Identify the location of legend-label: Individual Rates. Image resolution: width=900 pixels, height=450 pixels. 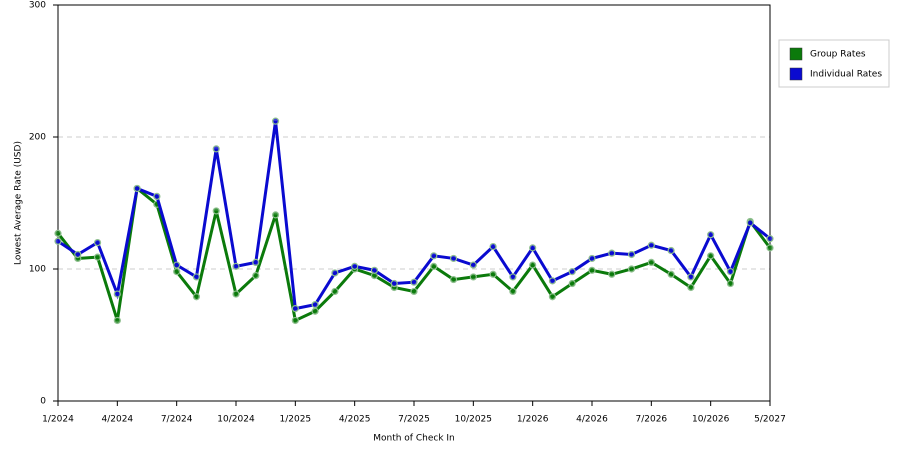
(846, 75).